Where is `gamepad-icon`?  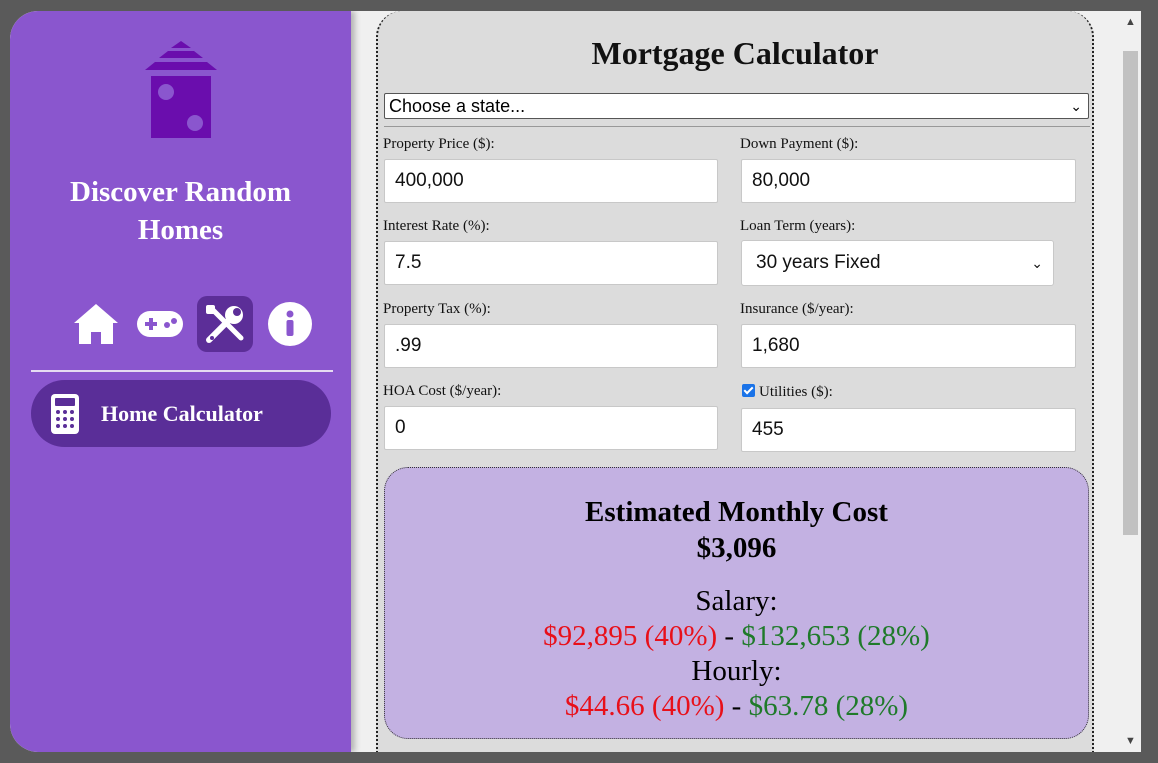 gamepad-icon is located at coordinates (160, 324).